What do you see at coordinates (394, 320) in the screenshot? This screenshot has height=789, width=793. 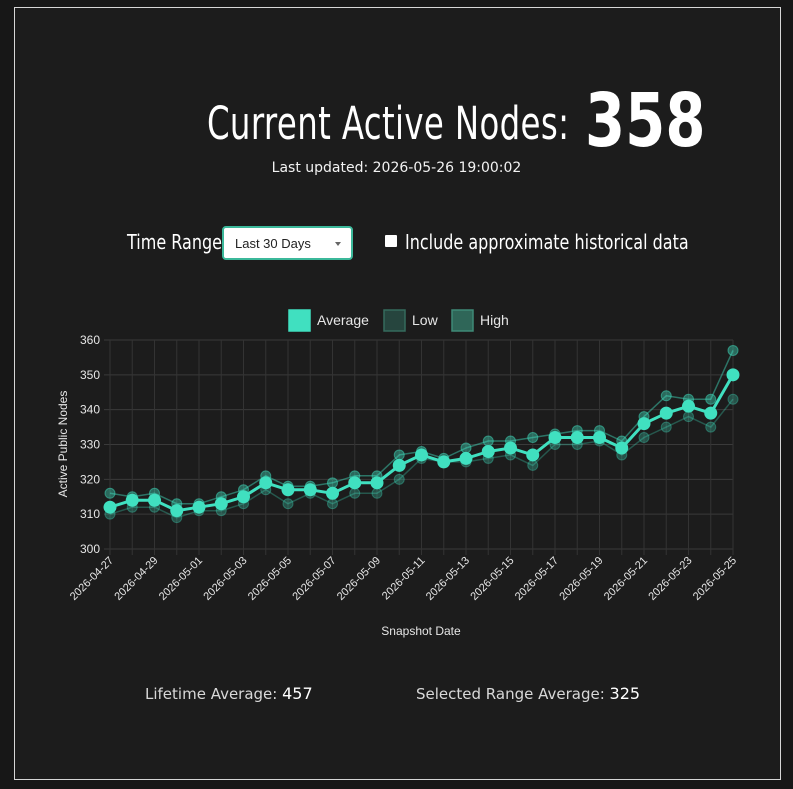 I see `legend-swatch-low` at bounding box center [394, 320].